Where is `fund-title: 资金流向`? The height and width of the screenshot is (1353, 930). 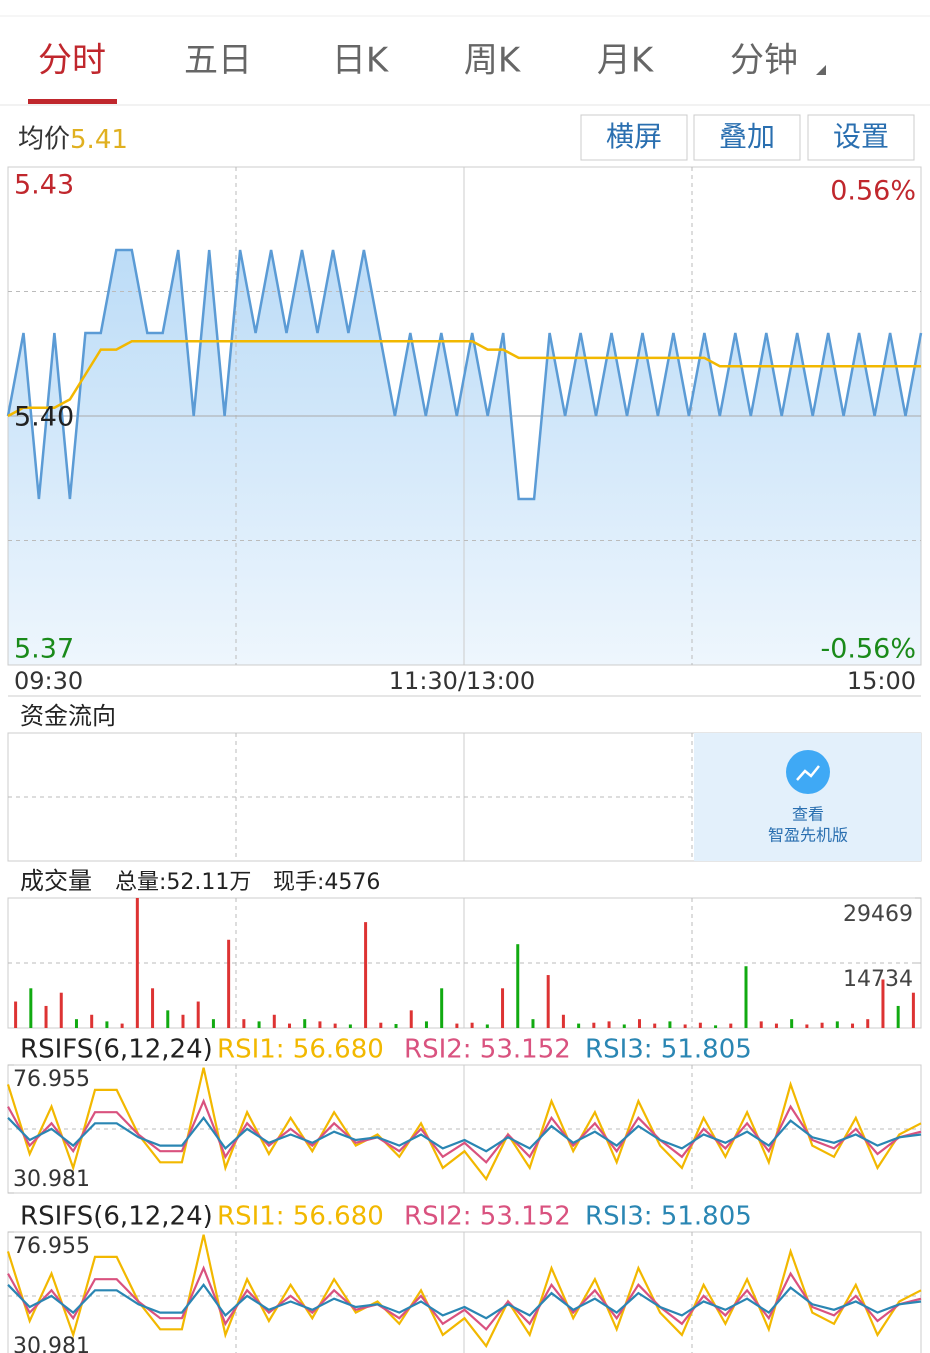
fund-title: 资金流向 is located at coordinates (68, 716).